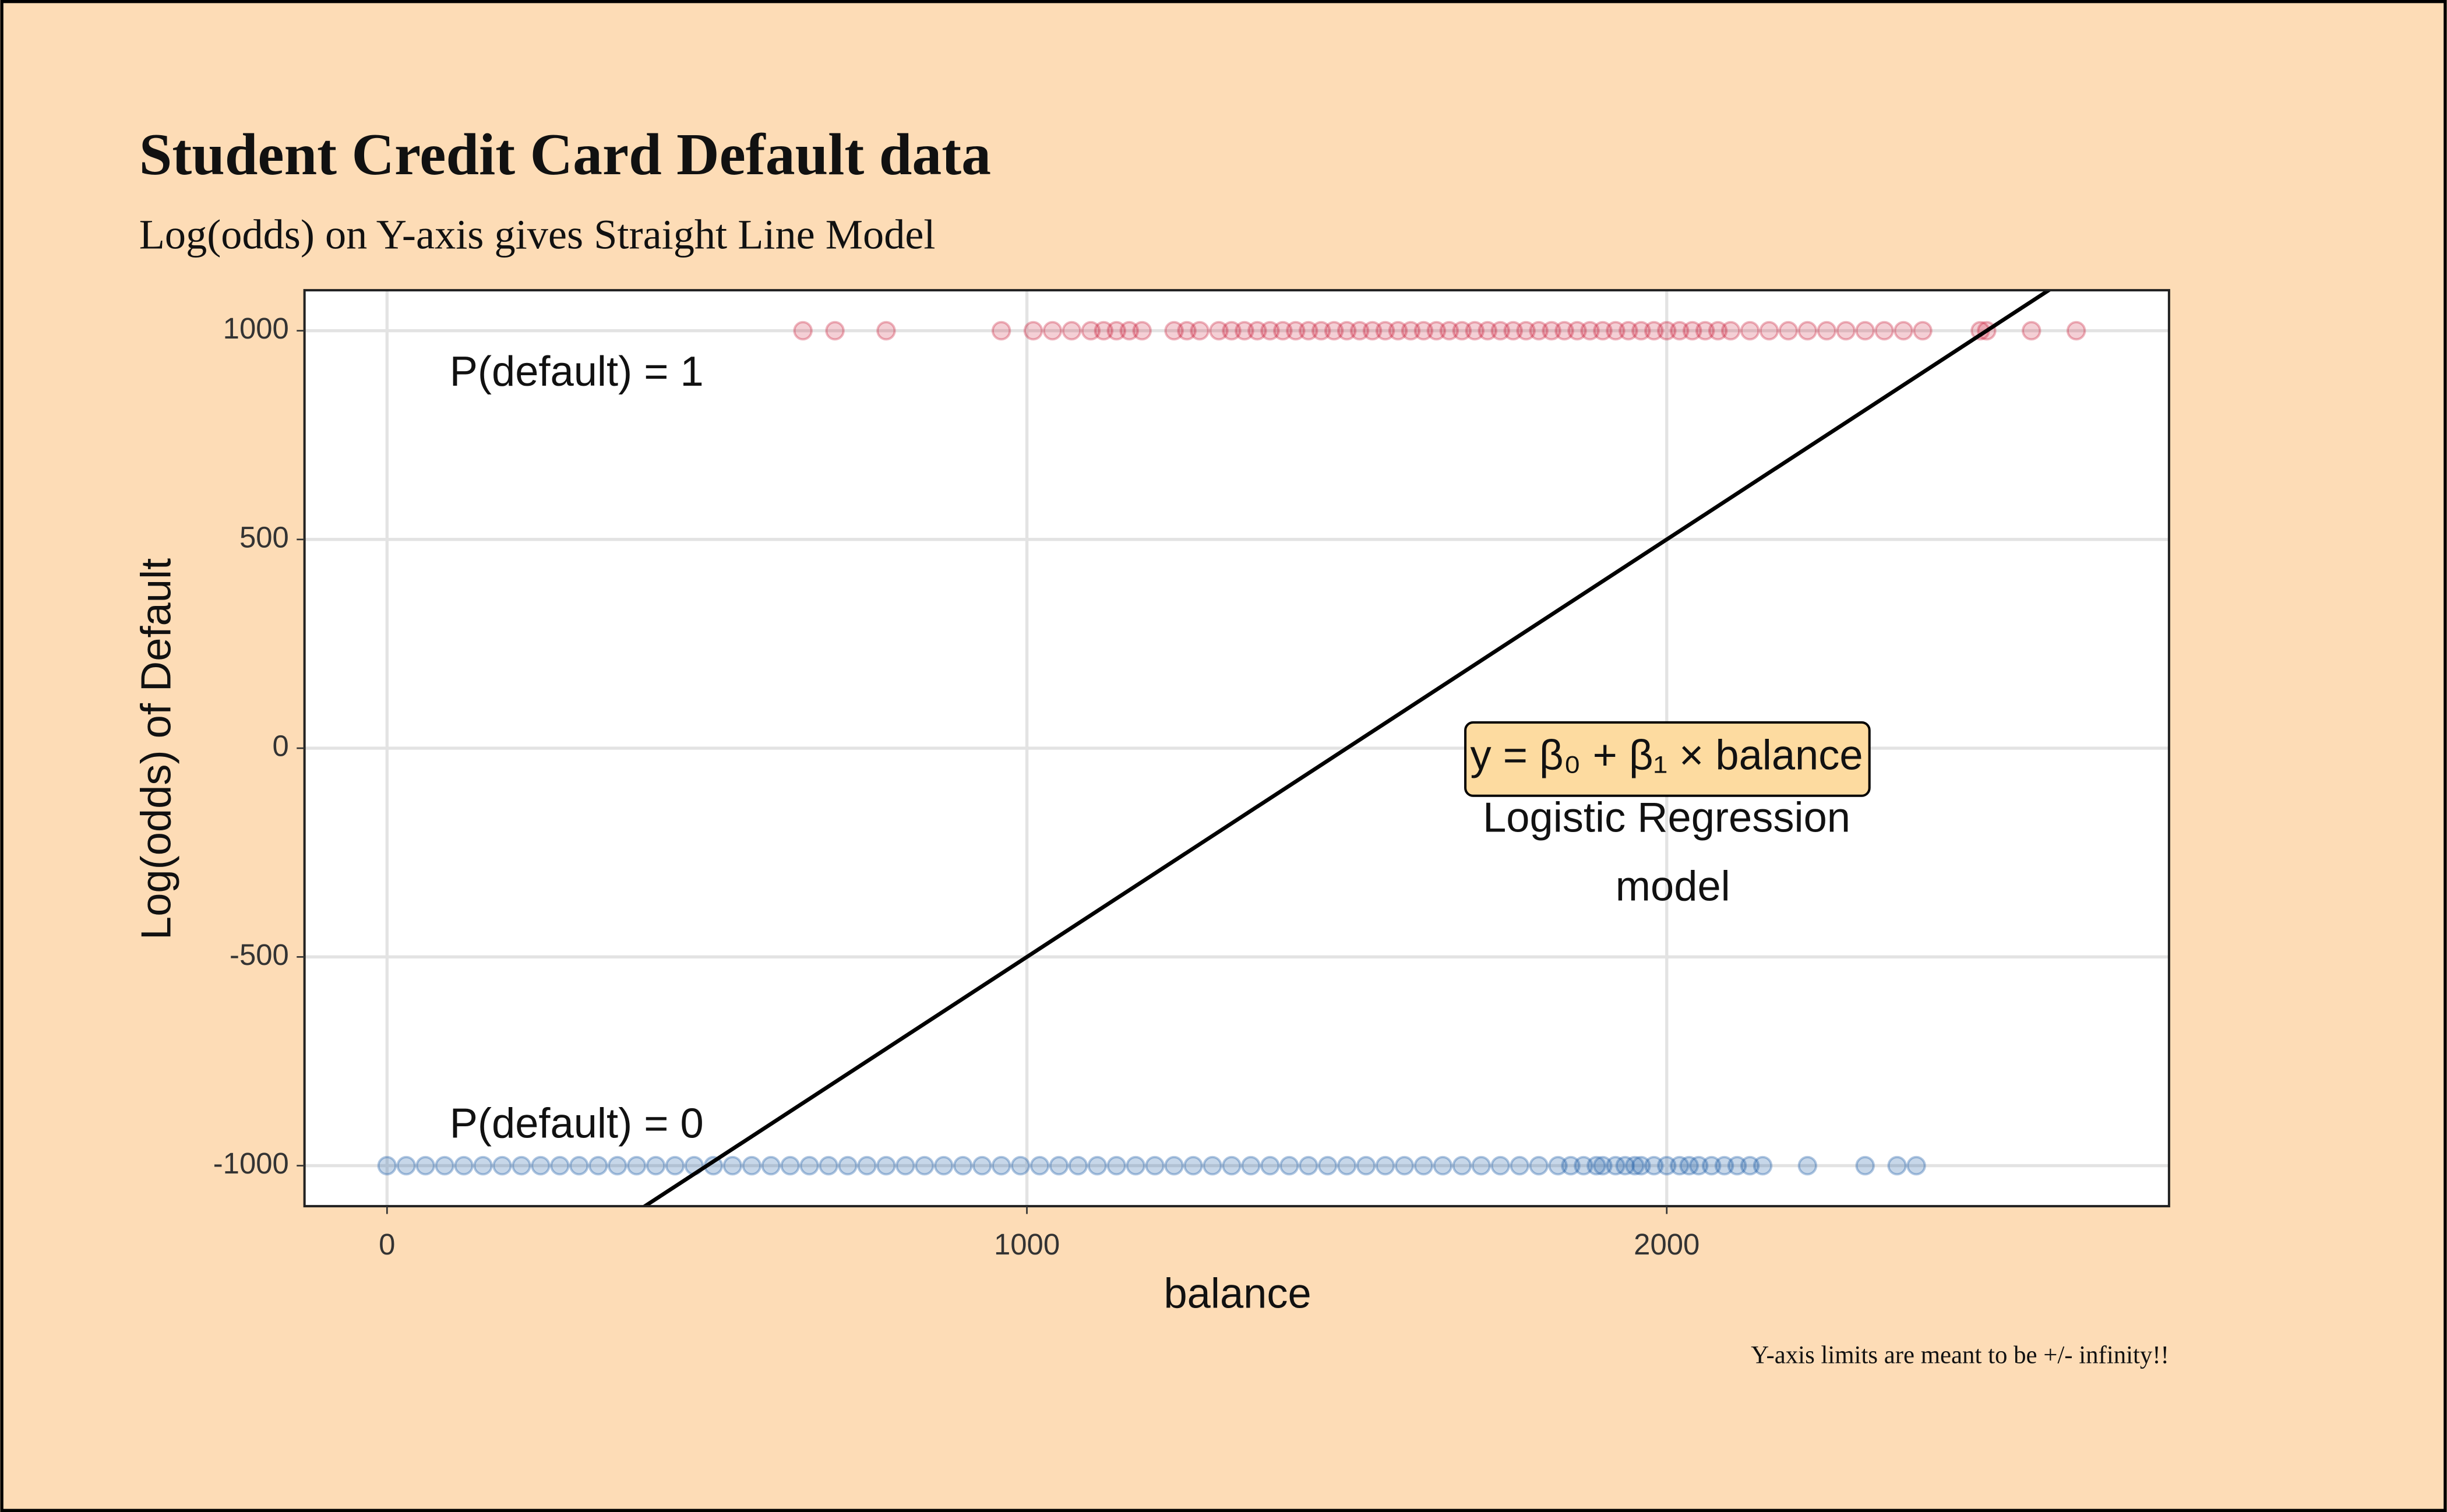 This screenshot has height=1512, width=2447. I want to click on annotation: P(default) = 0, so click(577, 1124).